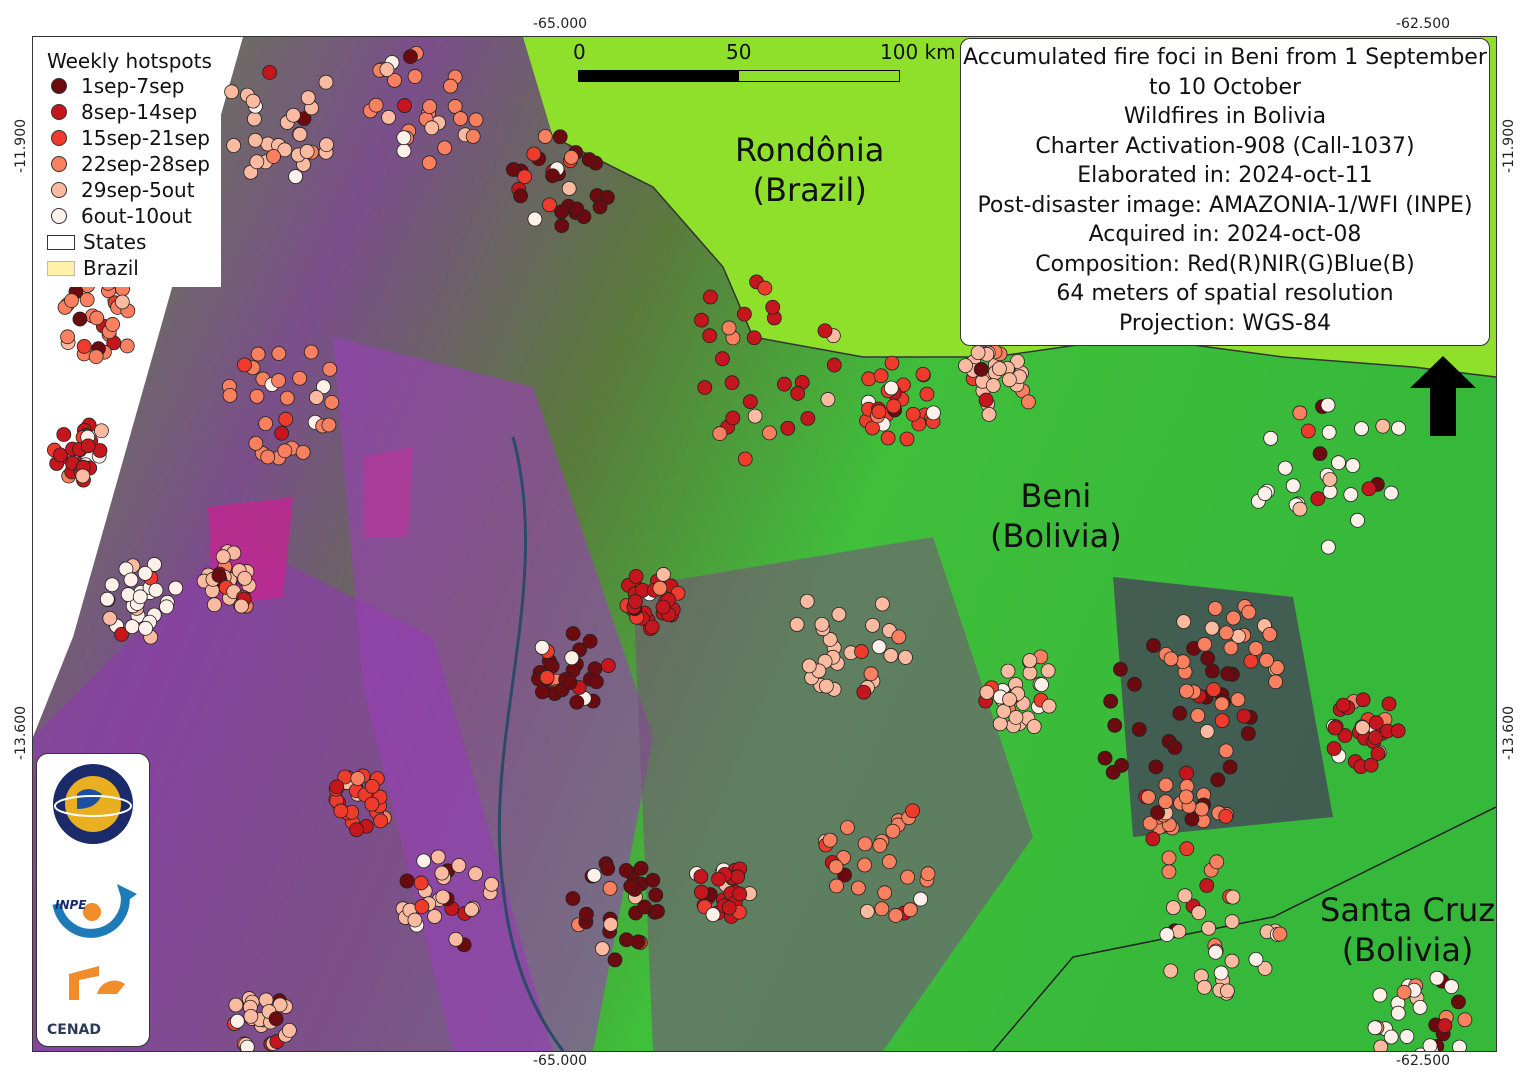 Image resolution: width=1527 pixels, height=1080 pixels. Describe the element at coordinates (74, 1030) in the screenshot. I see `svg-text: CENAD` at that location.